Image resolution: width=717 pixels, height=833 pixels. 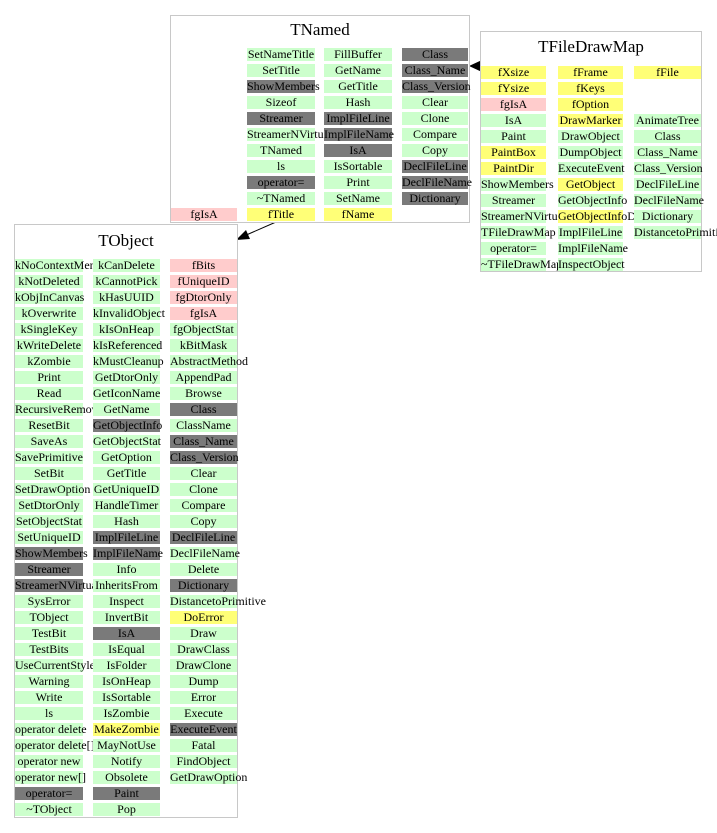 I want to click on tnamed-member-1-3: Hash, so click(x=358, y=102).